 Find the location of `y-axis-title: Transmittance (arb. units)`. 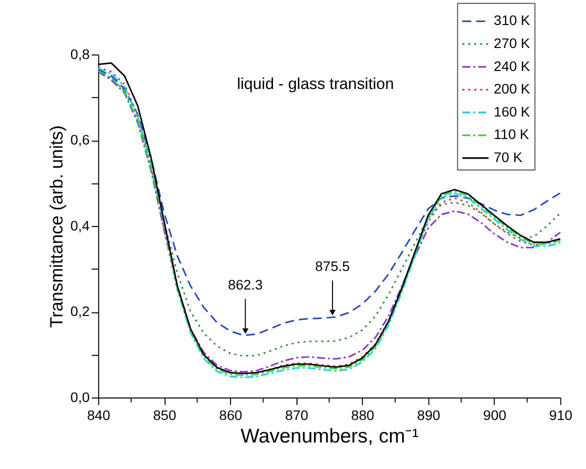

y-axis-title: Transmittance (arb. units) is located at coordinates (56, 226).